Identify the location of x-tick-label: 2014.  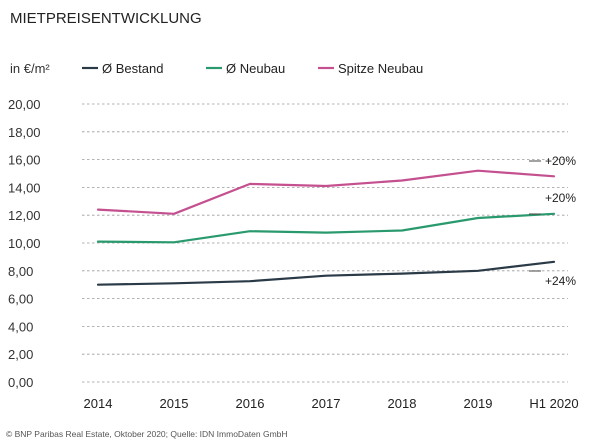
(98, 403).